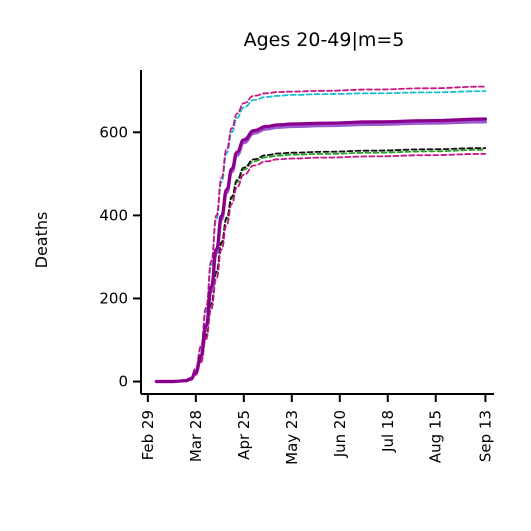 This screenshot has width=531, height=531. I want to click on x-tick-label: Jul 18, so click(388, 431).